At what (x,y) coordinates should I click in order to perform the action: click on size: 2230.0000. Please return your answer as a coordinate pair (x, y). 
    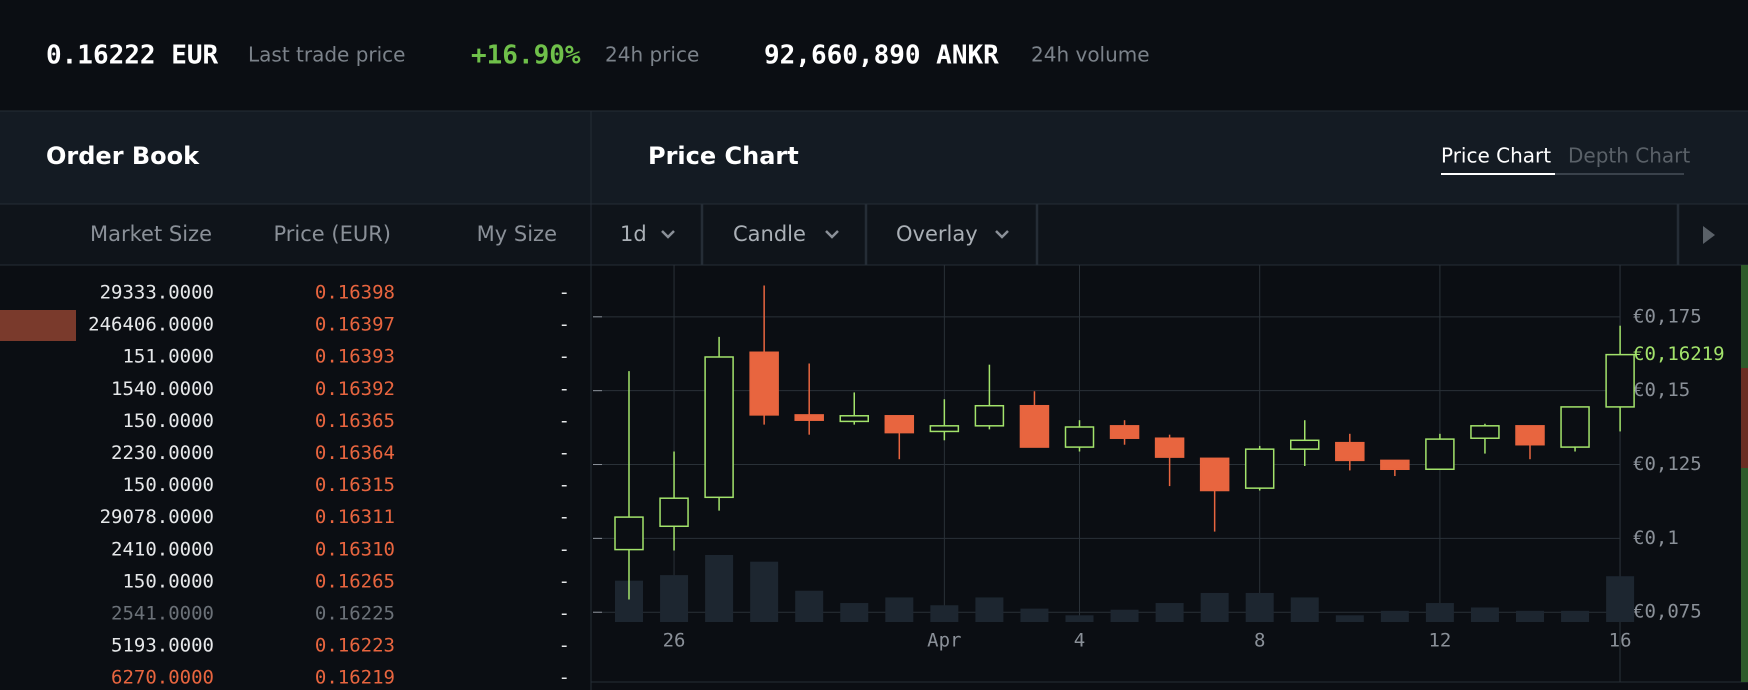
    Looking at the image, I should click on (162, 453).